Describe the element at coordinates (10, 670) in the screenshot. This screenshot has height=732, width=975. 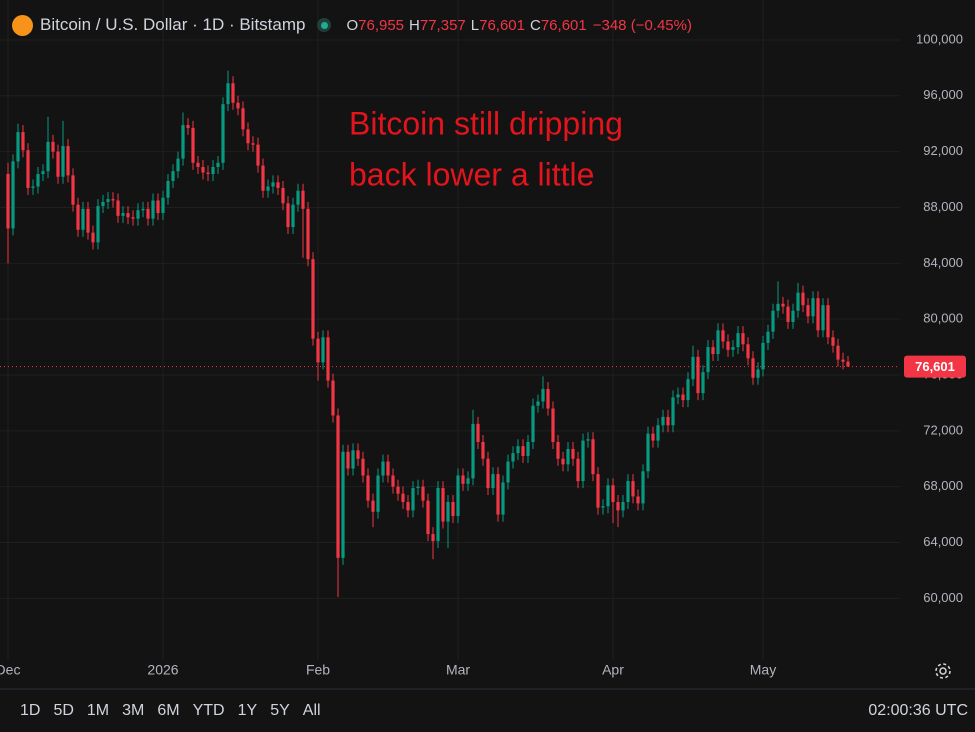
I see `x-tick-label: Dec` at that location.